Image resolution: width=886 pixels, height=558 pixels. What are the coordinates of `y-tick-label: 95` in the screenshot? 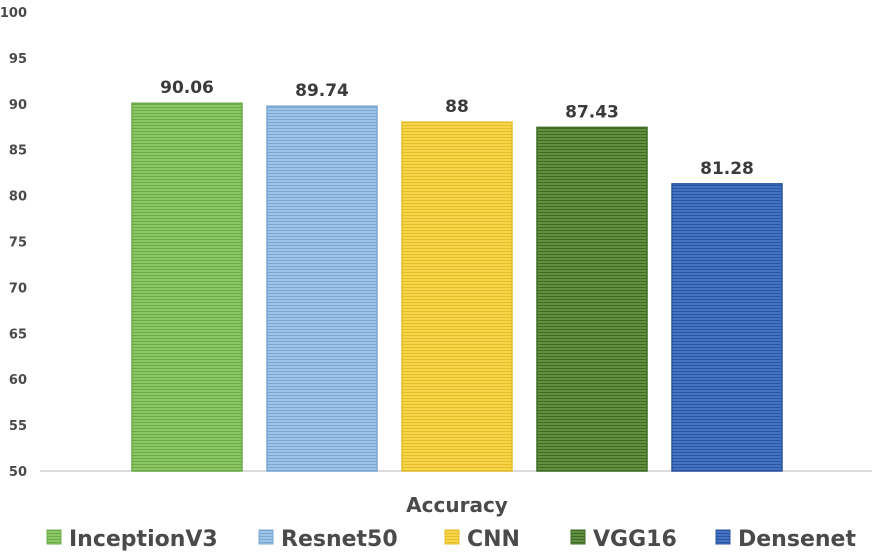 It's located at (18, 59).